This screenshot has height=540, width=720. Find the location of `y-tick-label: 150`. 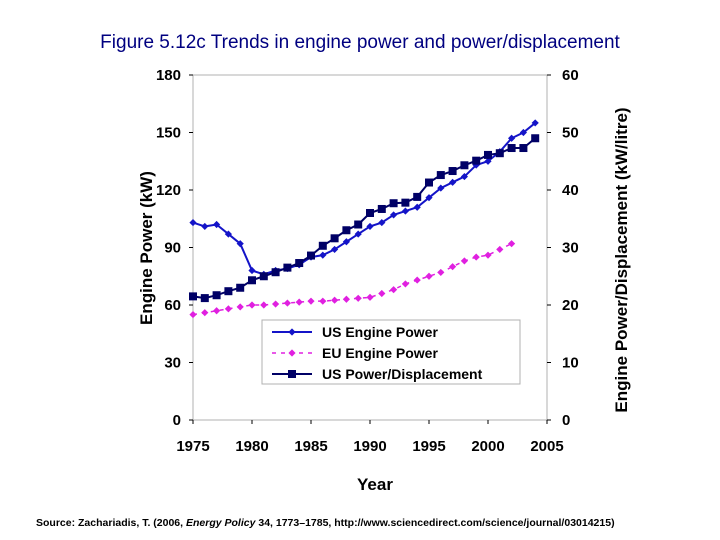

y-tick-label: 150 is located at coordinates (168, 133).